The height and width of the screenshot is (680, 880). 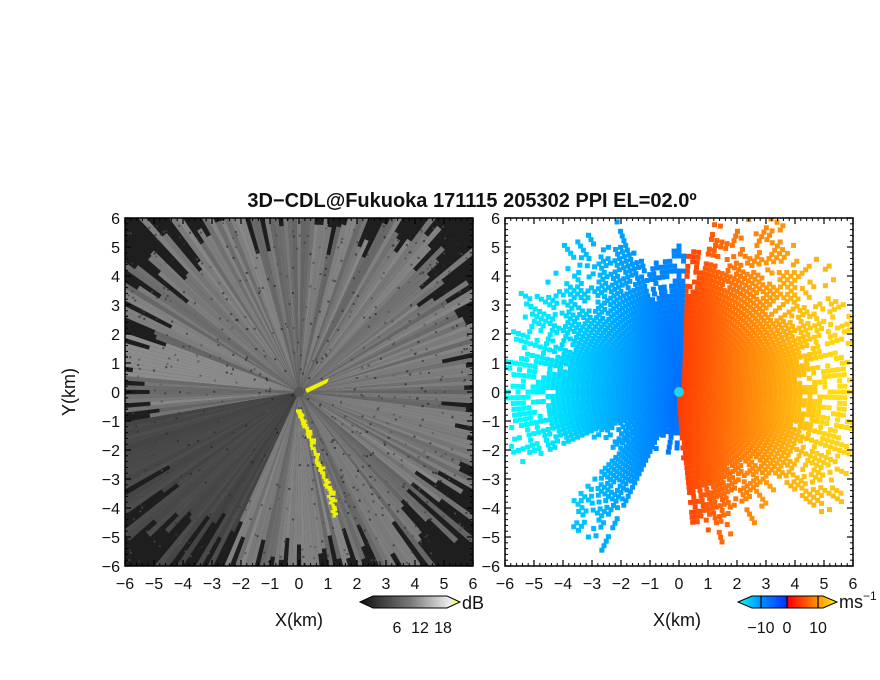 What do you see at coordinates (183, 584) in the screenshot?
I see `x-tick-label: −4` at bounding box center [183, 584].